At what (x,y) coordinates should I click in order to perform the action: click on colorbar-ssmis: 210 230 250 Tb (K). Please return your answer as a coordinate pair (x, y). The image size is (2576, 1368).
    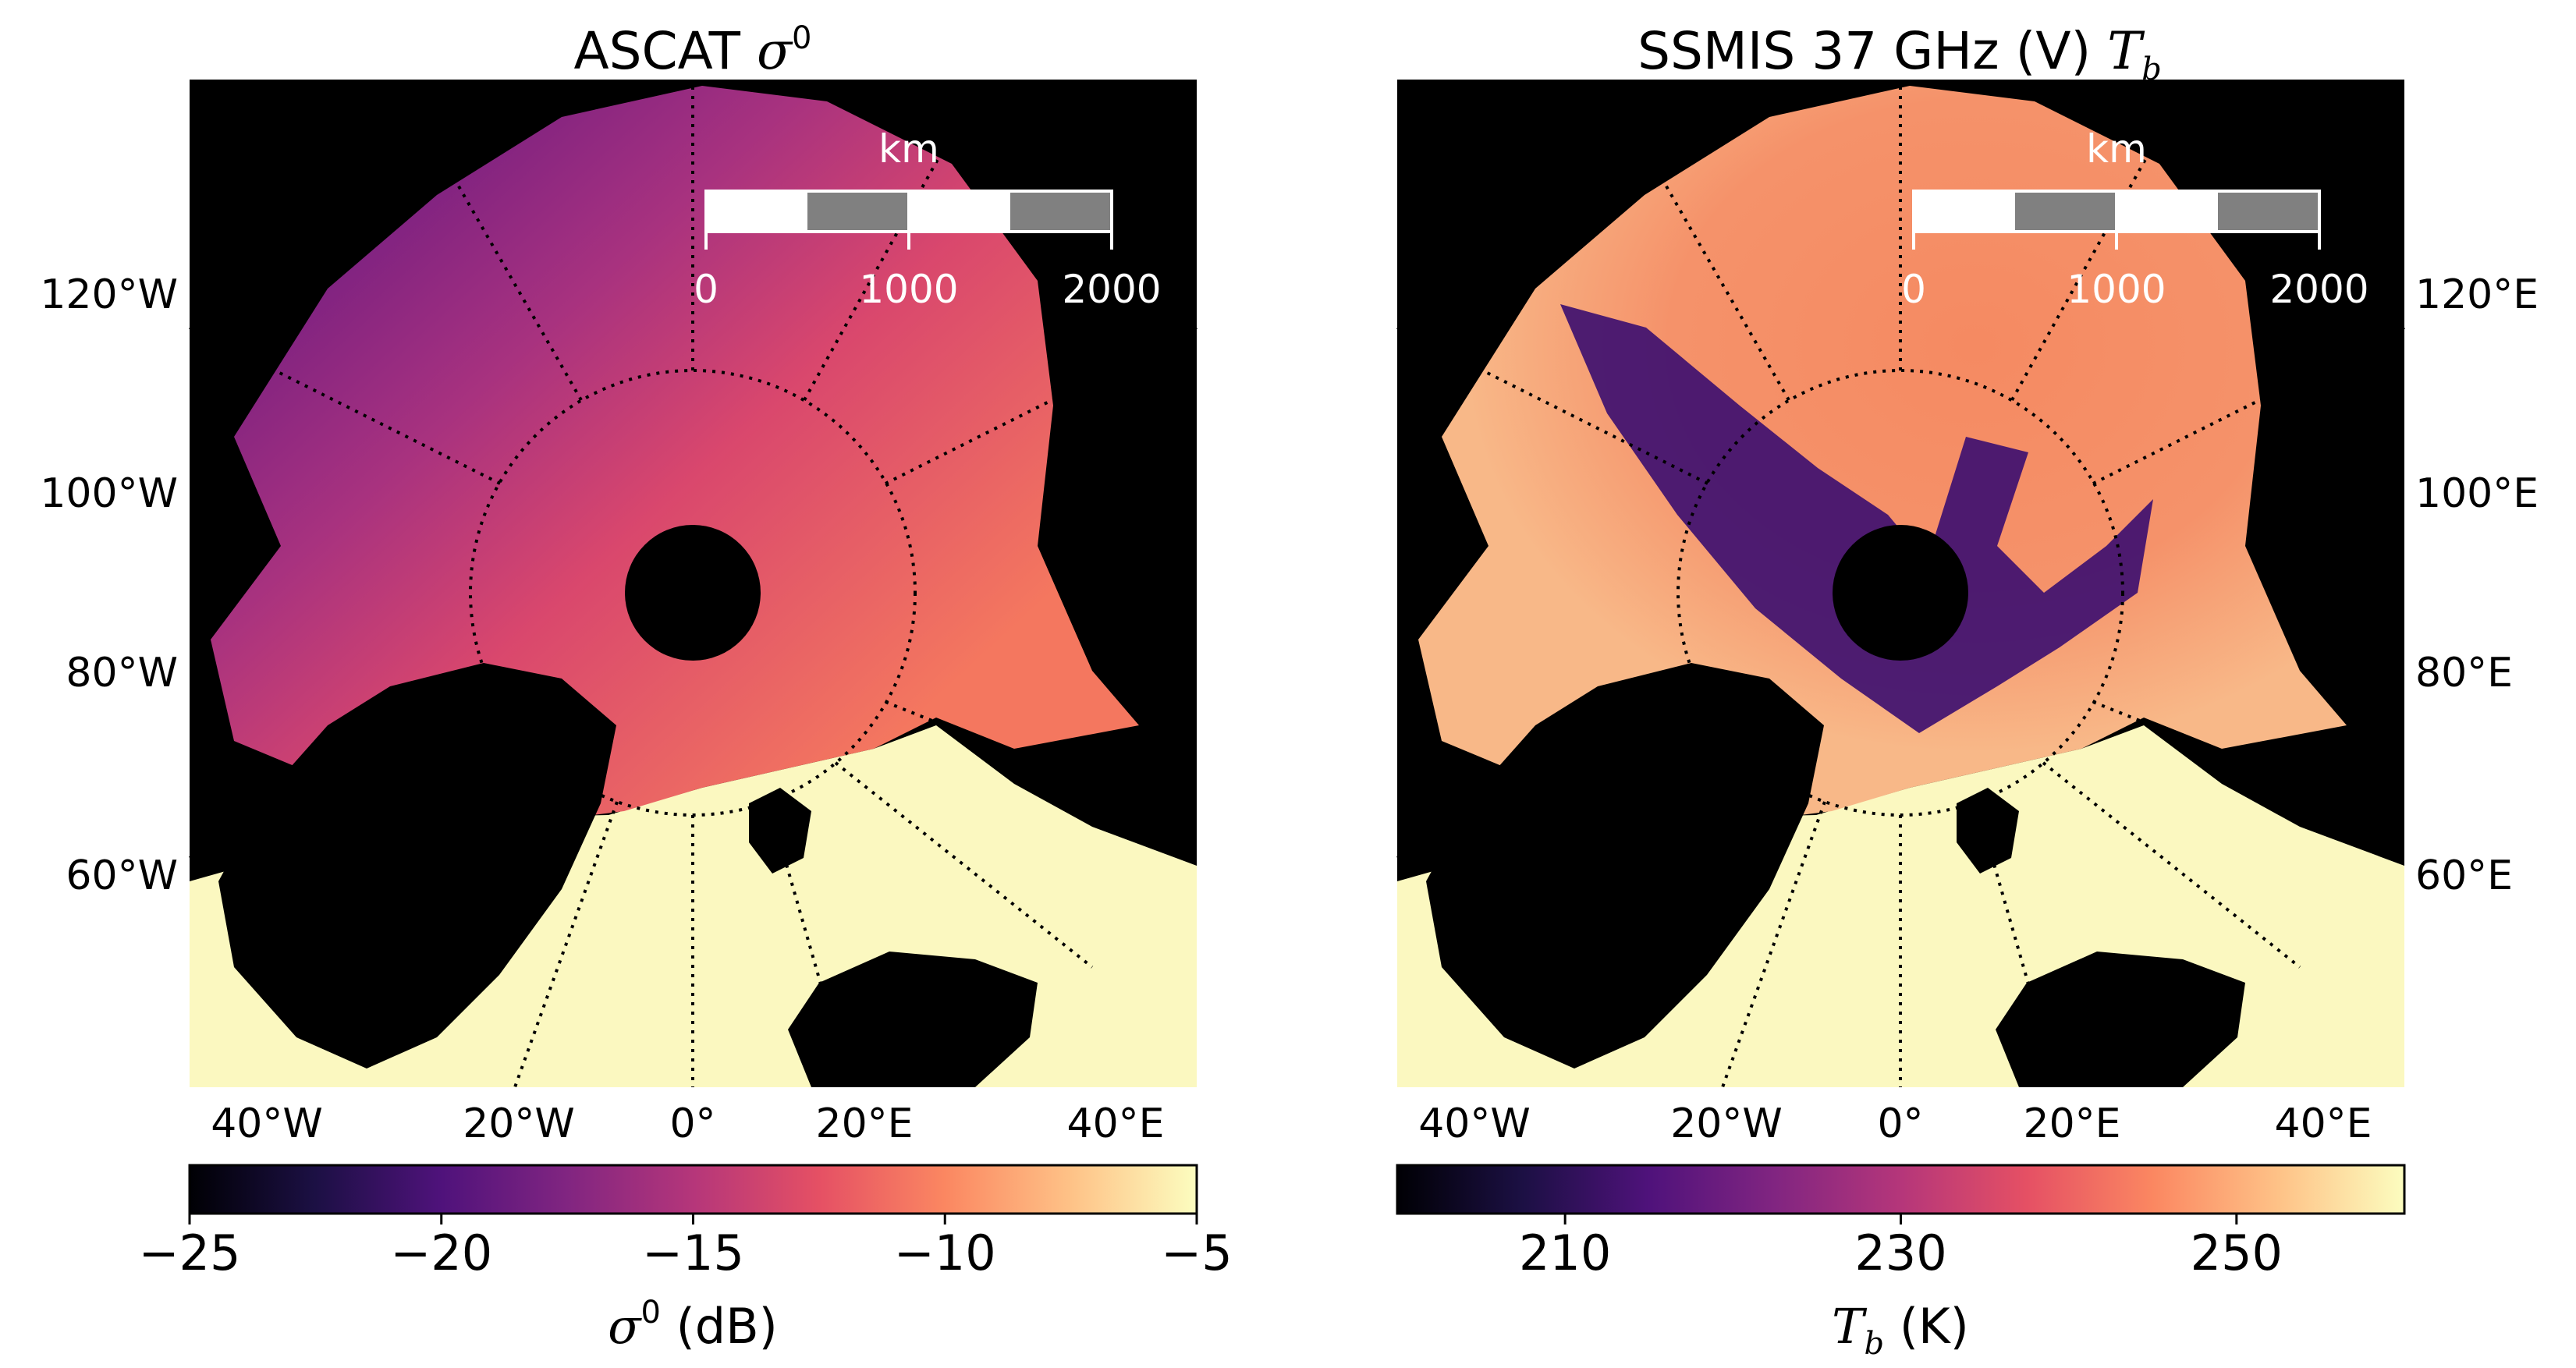
    Looking at the image, I should click on (1901, 1263).